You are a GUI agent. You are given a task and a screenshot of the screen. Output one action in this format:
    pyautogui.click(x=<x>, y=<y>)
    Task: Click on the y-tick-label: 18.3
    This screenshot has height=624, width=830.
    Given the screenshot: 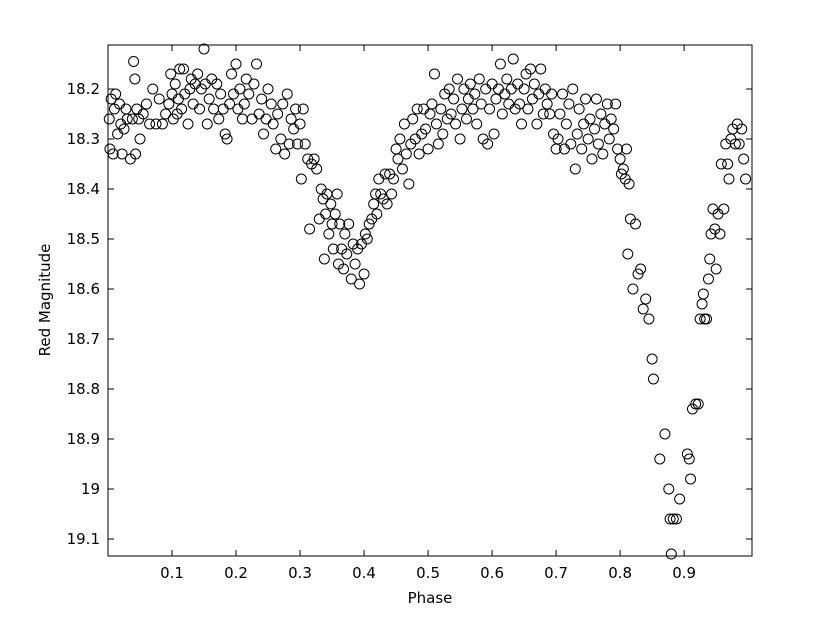 What is the action you would take?
    pyautogui.click(x=83, y=139)
    